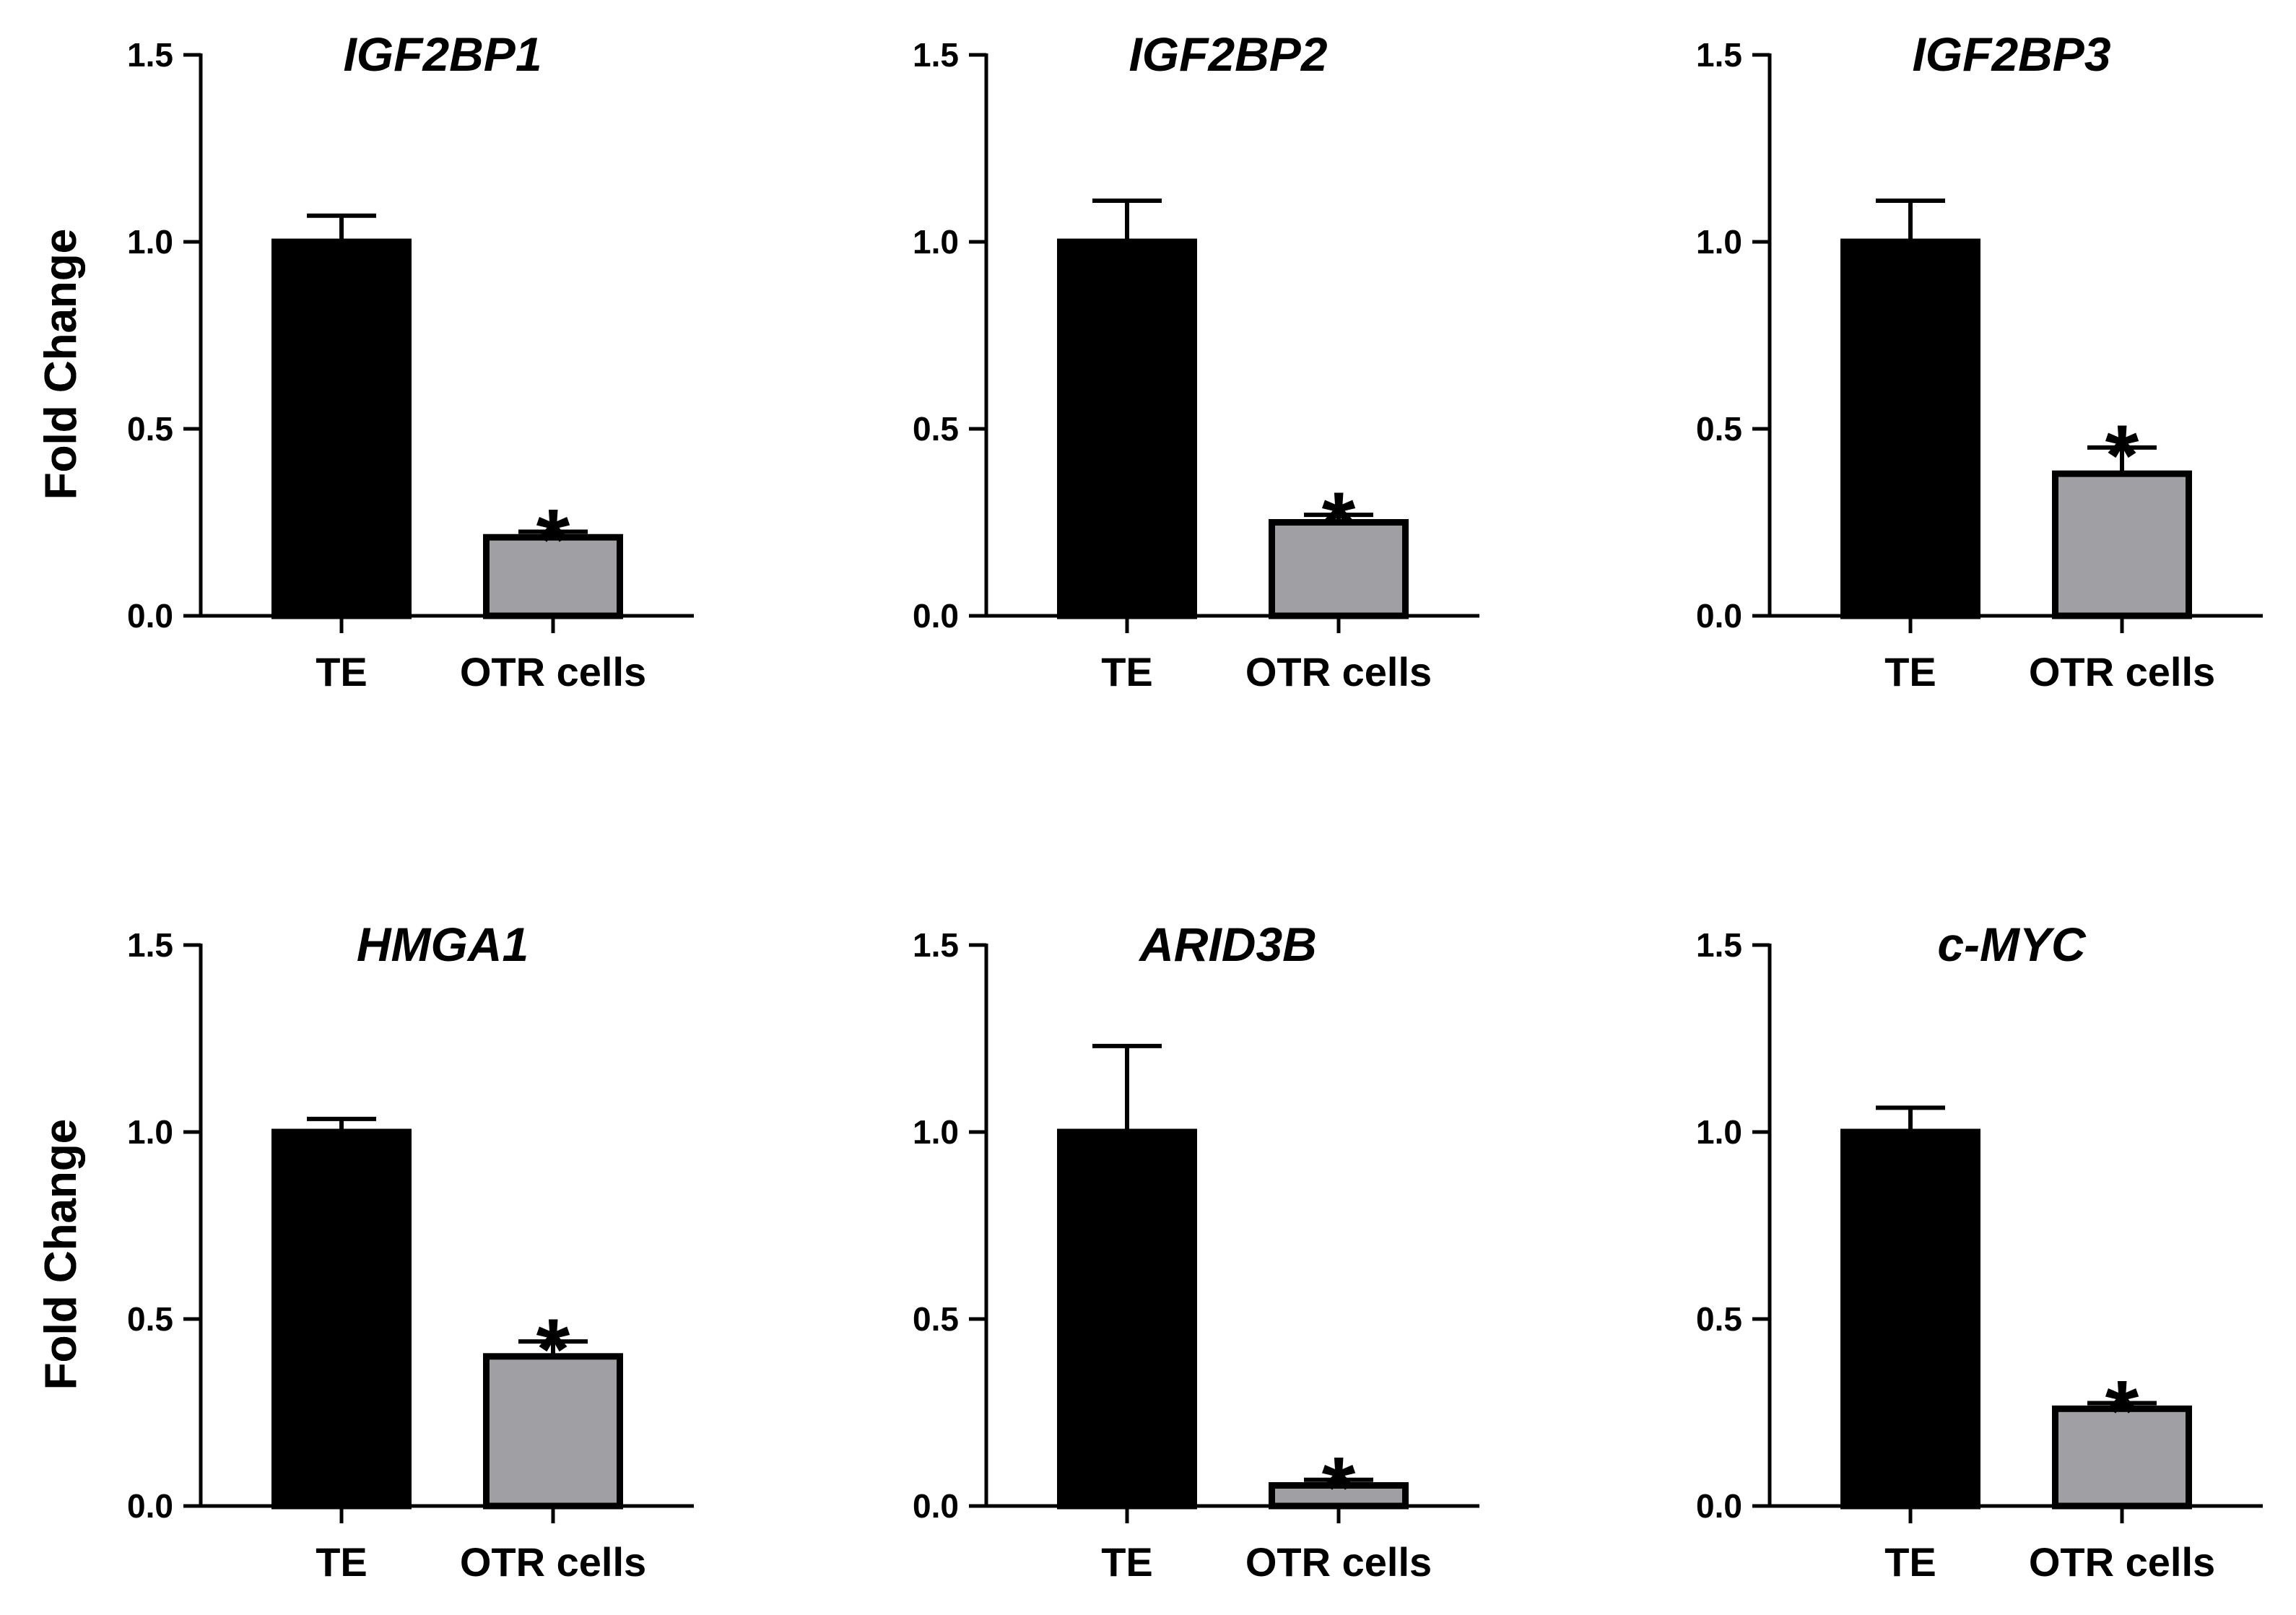 This screenshot has height=1615, width=2296. I want to click on chart-title: c-MYC, so click(2012, 944).